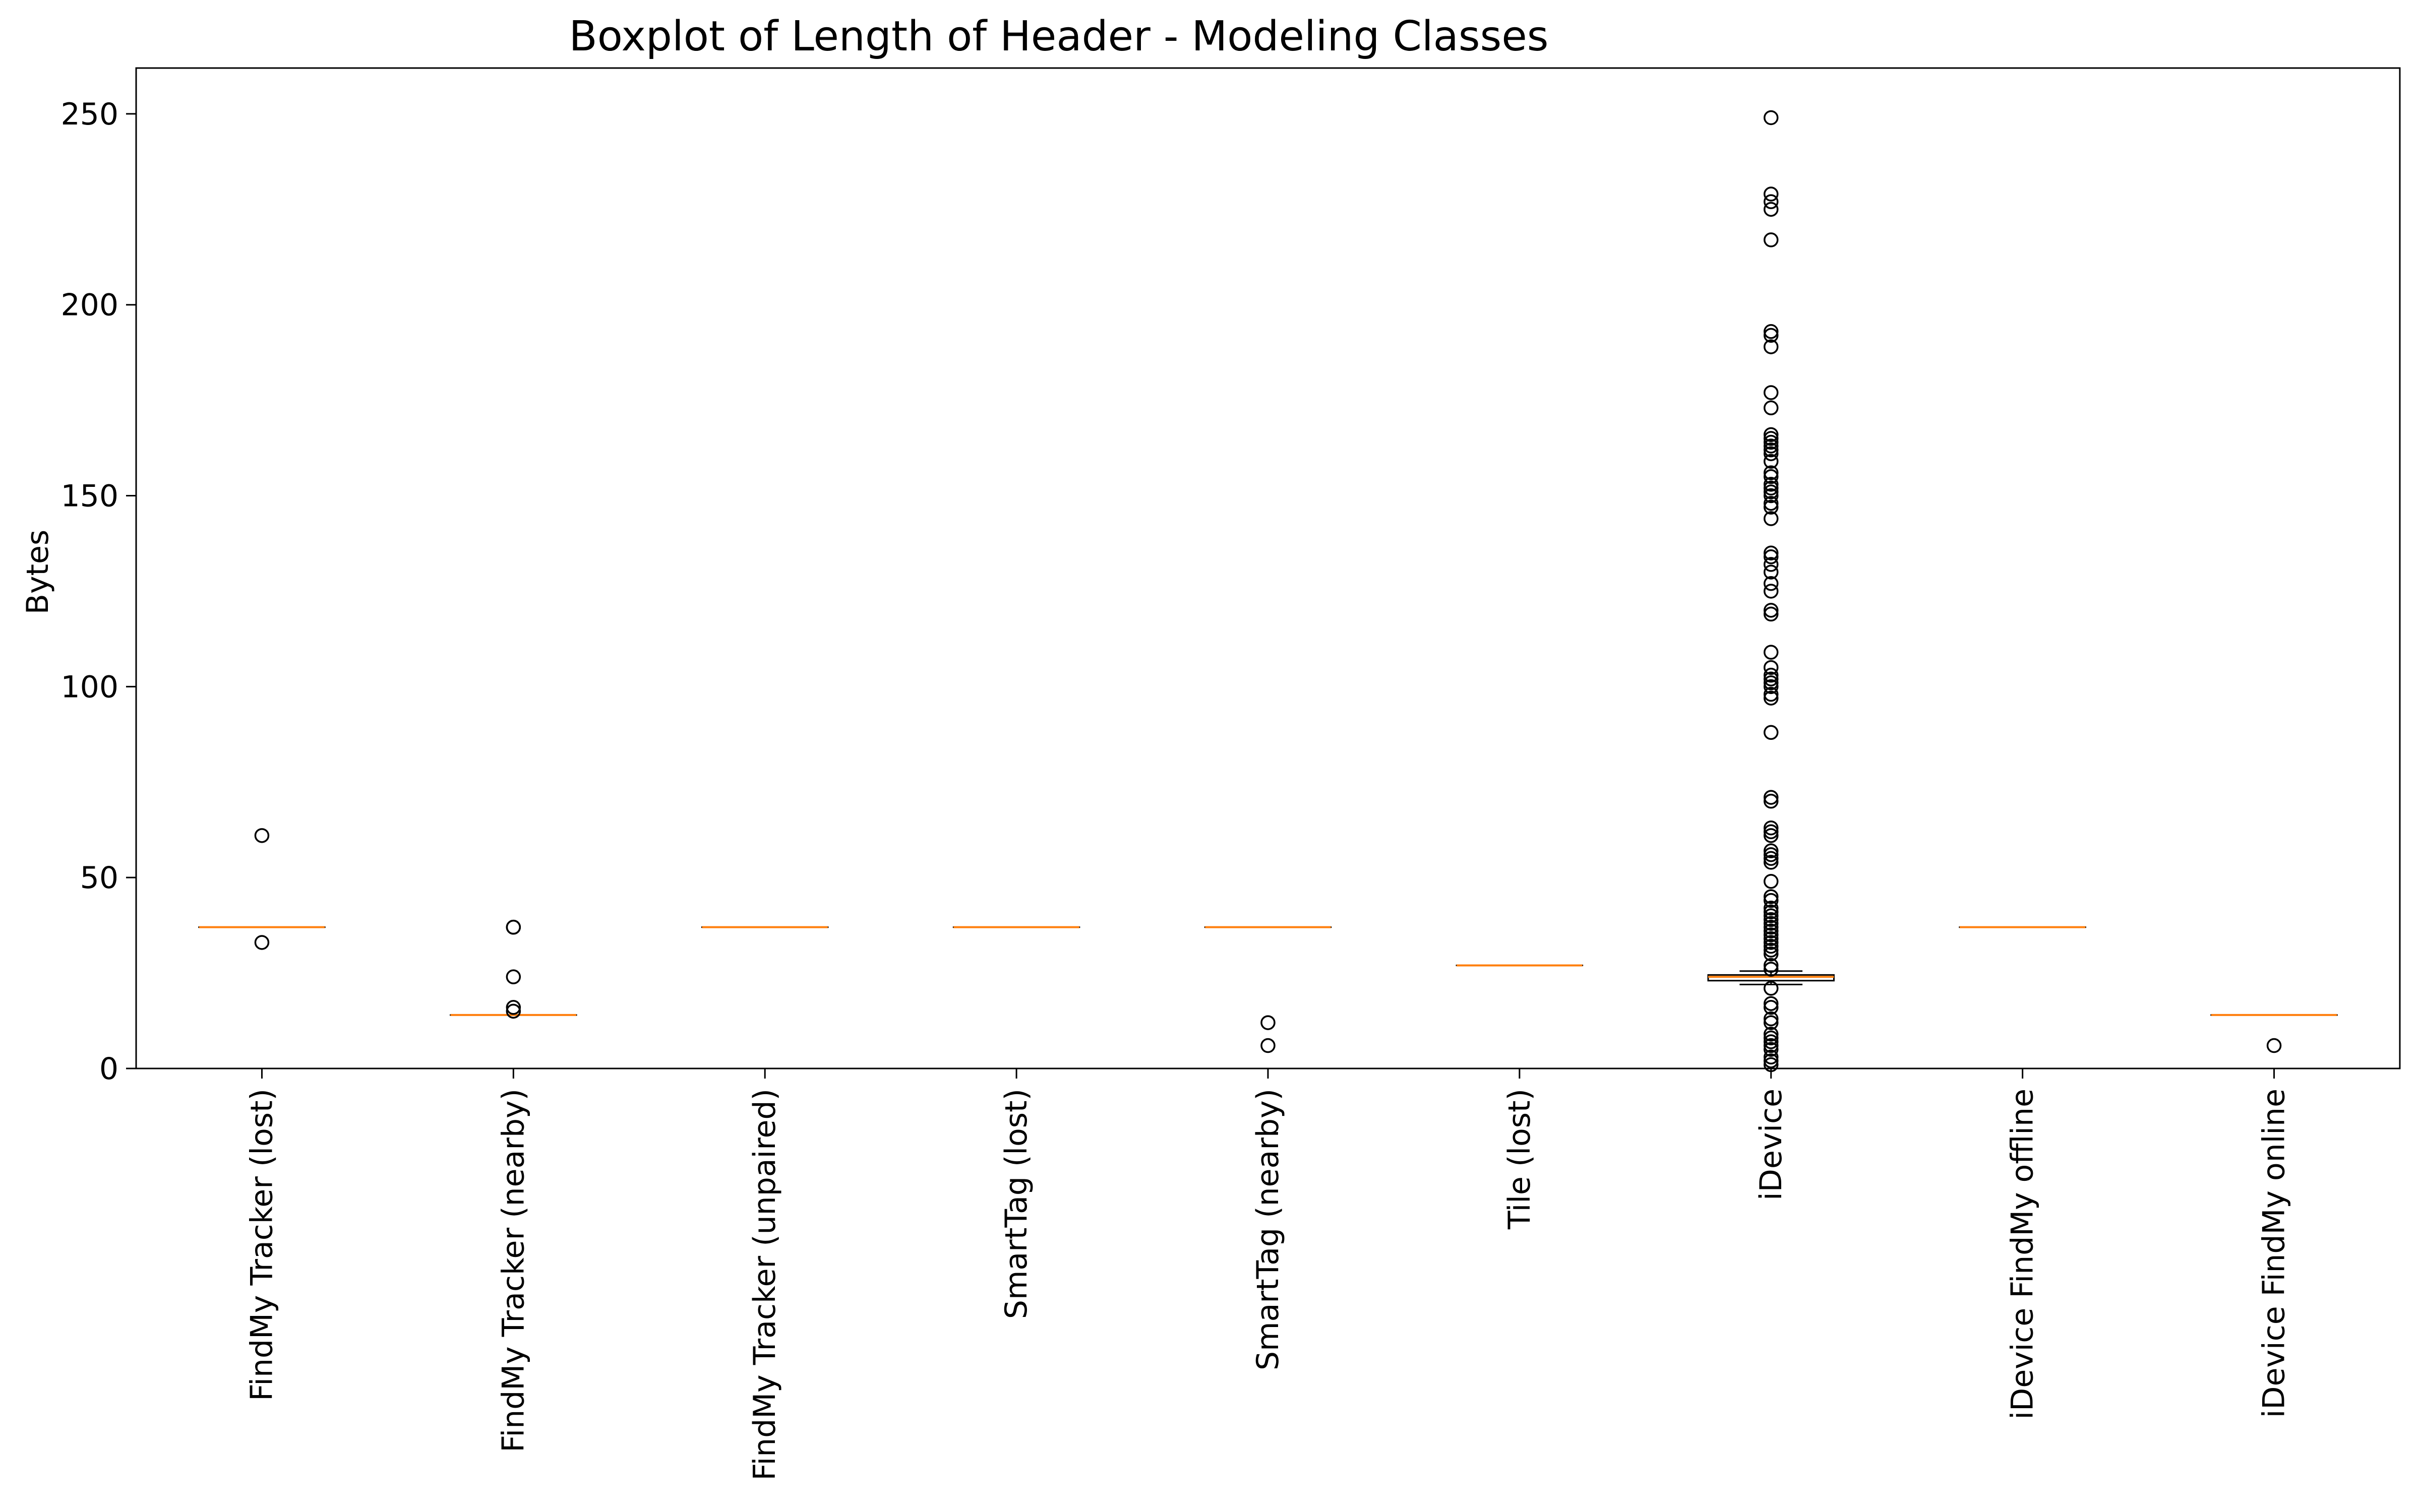  What do you see at coordinates (1771, 1145) in the screenshot?
I see `x-tick-label: iDevice` at bounding box center [1771, 1145].